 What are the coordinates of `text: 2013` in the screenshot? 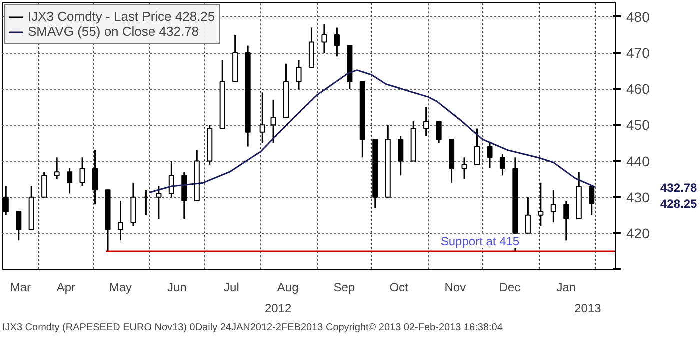 It's located at (588, 309).